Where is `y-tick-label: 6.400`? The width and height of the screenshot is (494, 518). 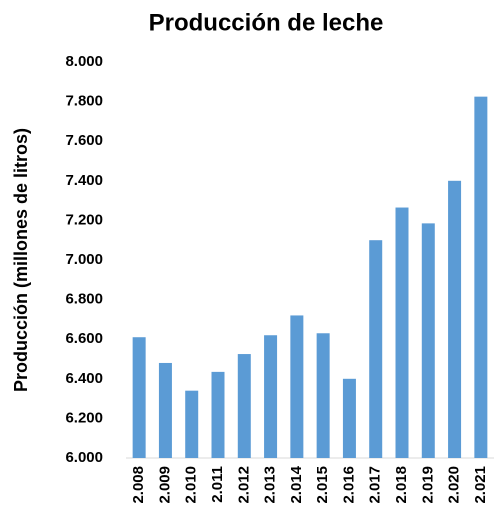
y-tick-label: 6.400 is located at coordinates (84, 378).